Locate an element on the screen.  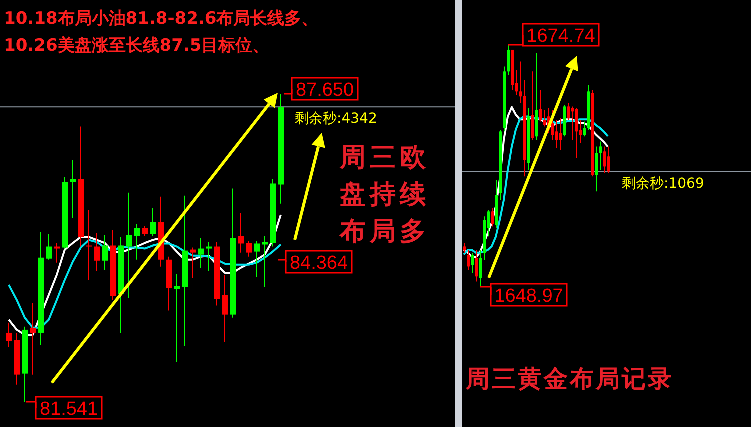
text: 周三黄金布局记录 is located at coordinates (569, 378).